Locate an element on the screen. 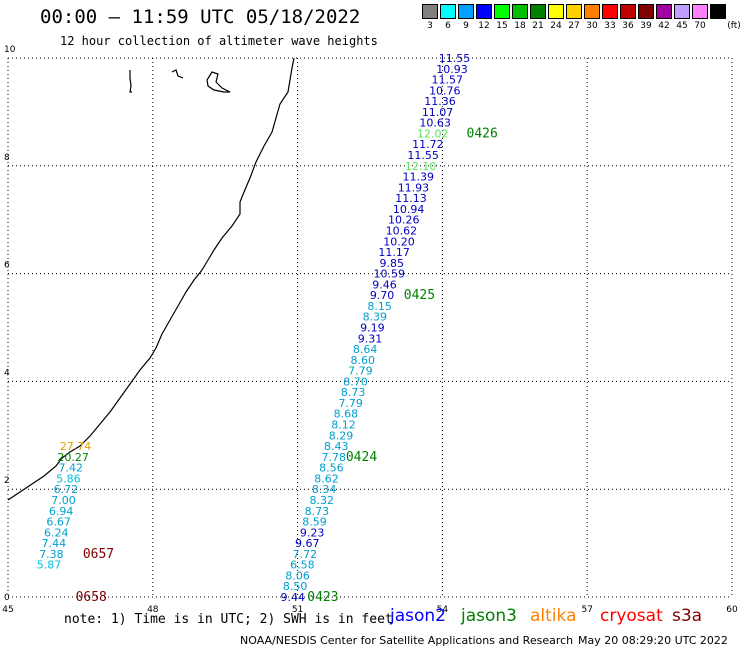  x-tick-label: 48 is located at coordinates (153, 610).